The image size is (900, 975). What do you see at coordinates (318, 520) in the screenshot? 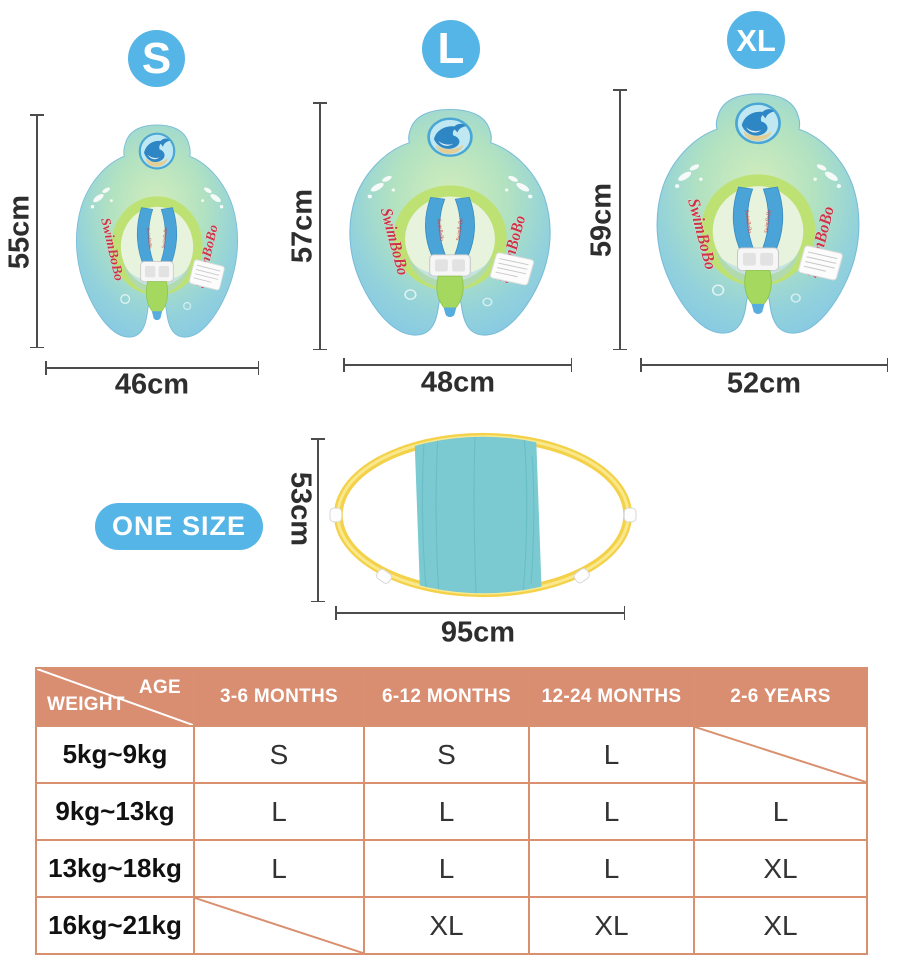
I see `height-dimension-line-canopy` at bounding box center [318, 520].